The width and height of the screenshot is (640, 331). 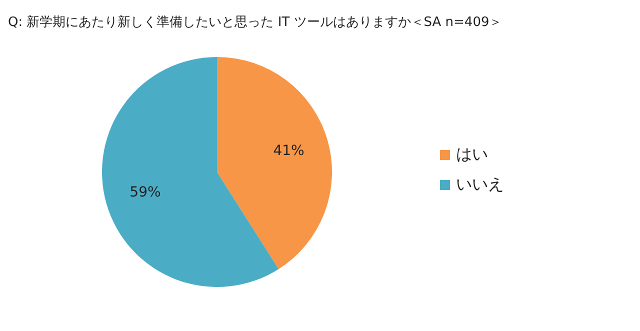 I want to click on chart-title: Q: 新学期にあたり新しく準備したいと思った IT ツールはありますか＜SA n=409＞, so click(x=255, y=22).